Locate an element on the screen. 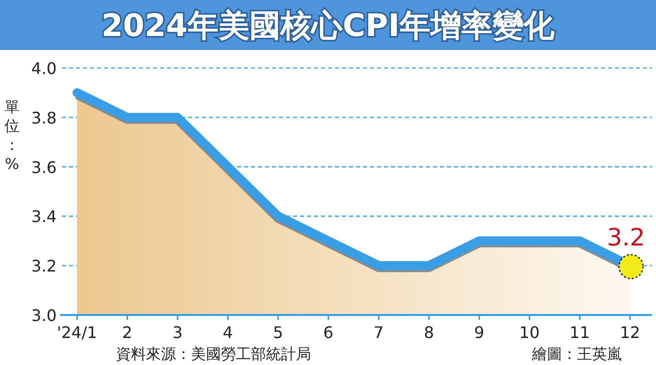 This screenshot has width=656, height=365. x-tick-label: 11 is located at coordinates (580, 332).